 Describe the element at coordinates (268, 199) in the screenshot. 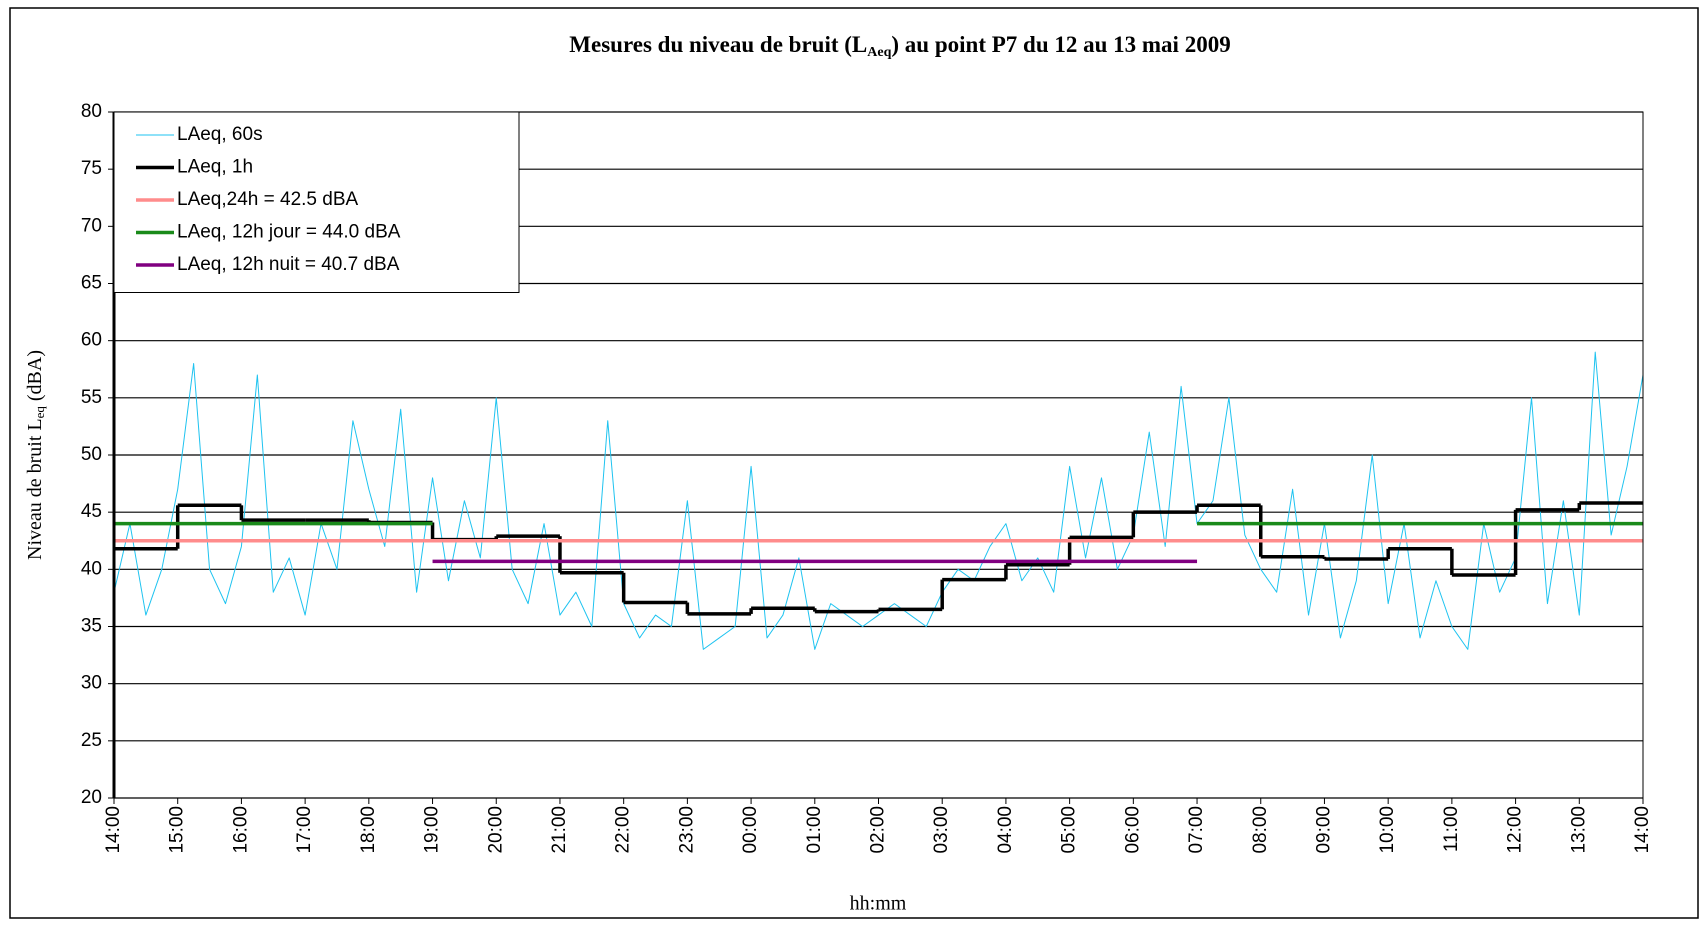

I see `legend-label: LAeq,24h = 42.5 dBA` at that location.